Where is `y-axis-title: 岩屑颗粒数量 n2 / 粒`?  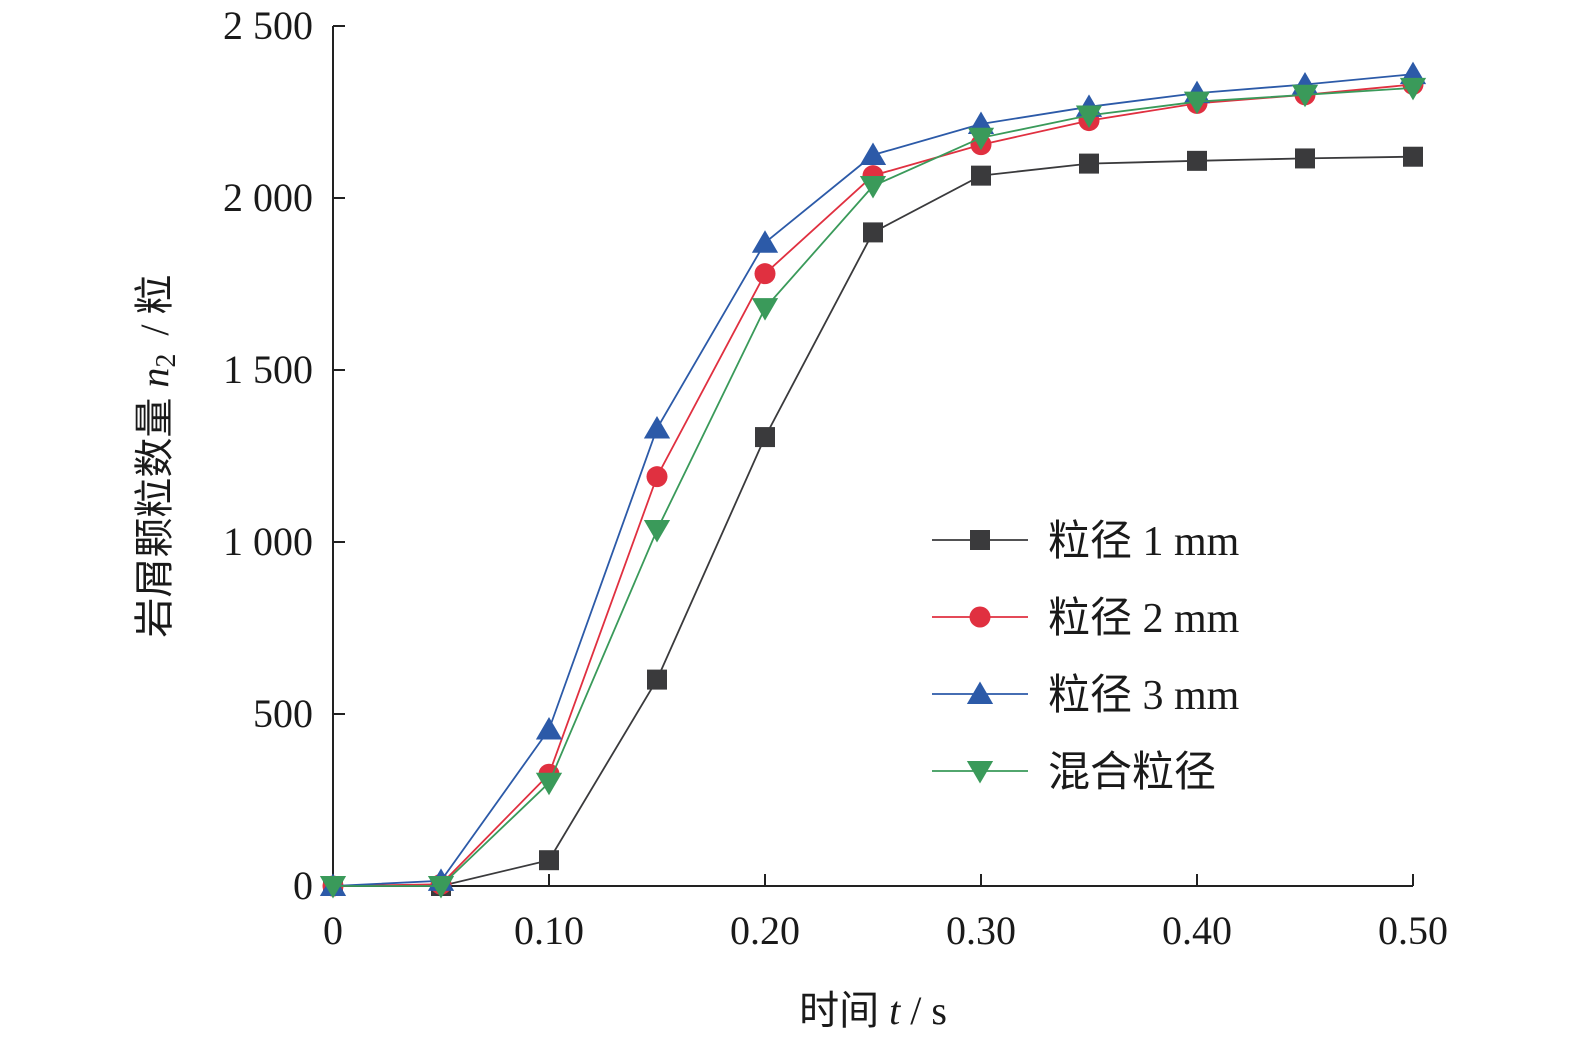
y-axis-title: 岩屑颗粒数量 n2 / 粒 is located at coordinates (157, 455).